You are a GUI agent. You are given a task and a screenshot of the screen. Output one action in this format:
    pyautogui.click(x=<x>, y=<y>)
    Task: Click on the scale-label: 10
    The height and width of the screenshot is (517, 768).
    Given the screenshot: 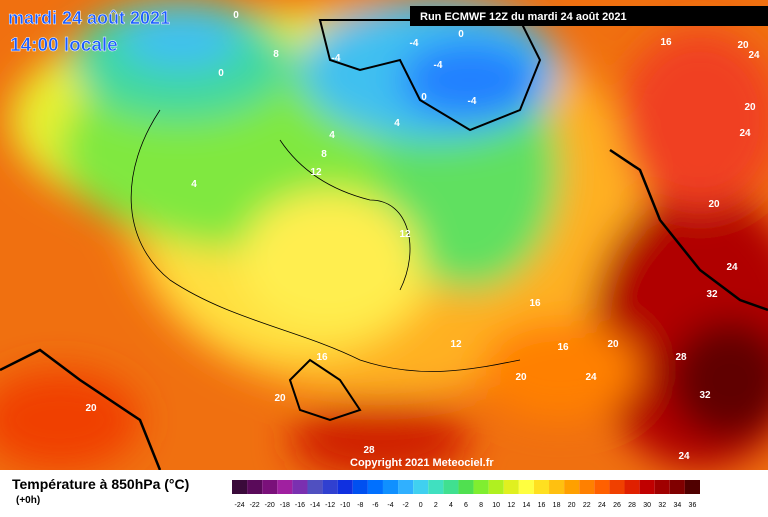 What is the action you would take?
    pyautogui.click(x=496, y=505)
    